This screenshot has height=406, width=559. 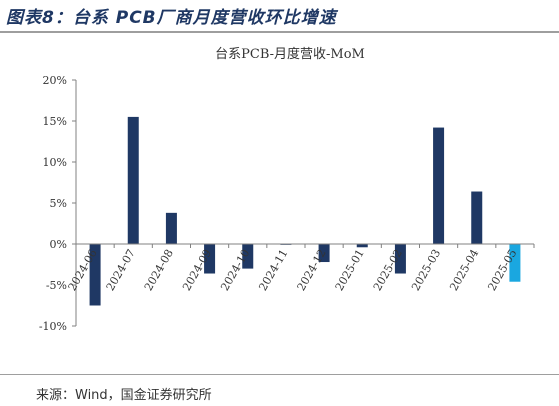 I want to click on y-axis: -10% -5% 0% 5% 10% 15% 20%, so click(x=58, y=203).